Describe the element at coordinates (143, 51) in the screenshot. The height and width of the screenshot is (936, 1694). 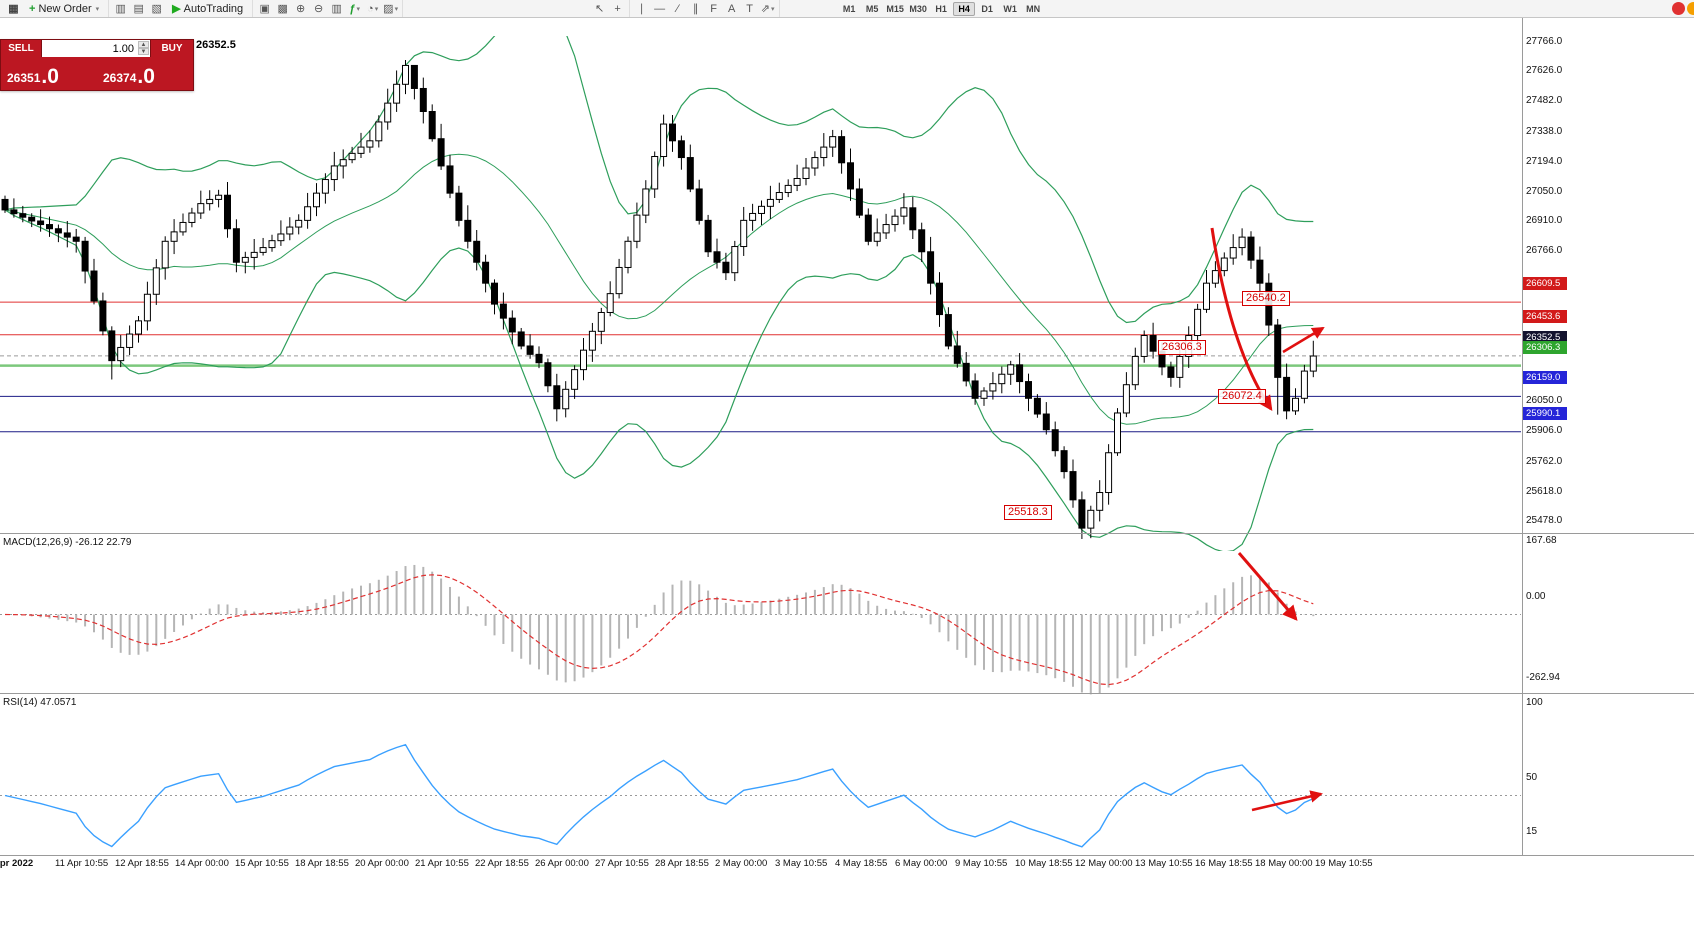
I see `volume-down-icon: ▼` at that location.